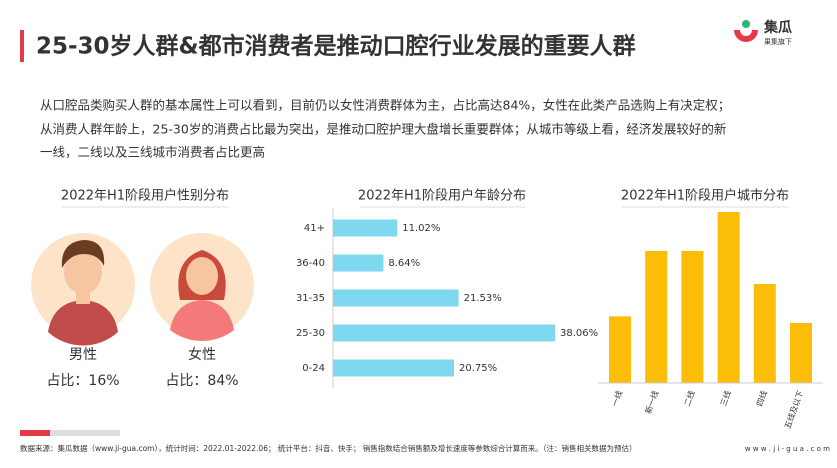  What do you see at coordinates (202, 287) in the screenshot?
I see `female-avatar` at bounding box center [202, 287].